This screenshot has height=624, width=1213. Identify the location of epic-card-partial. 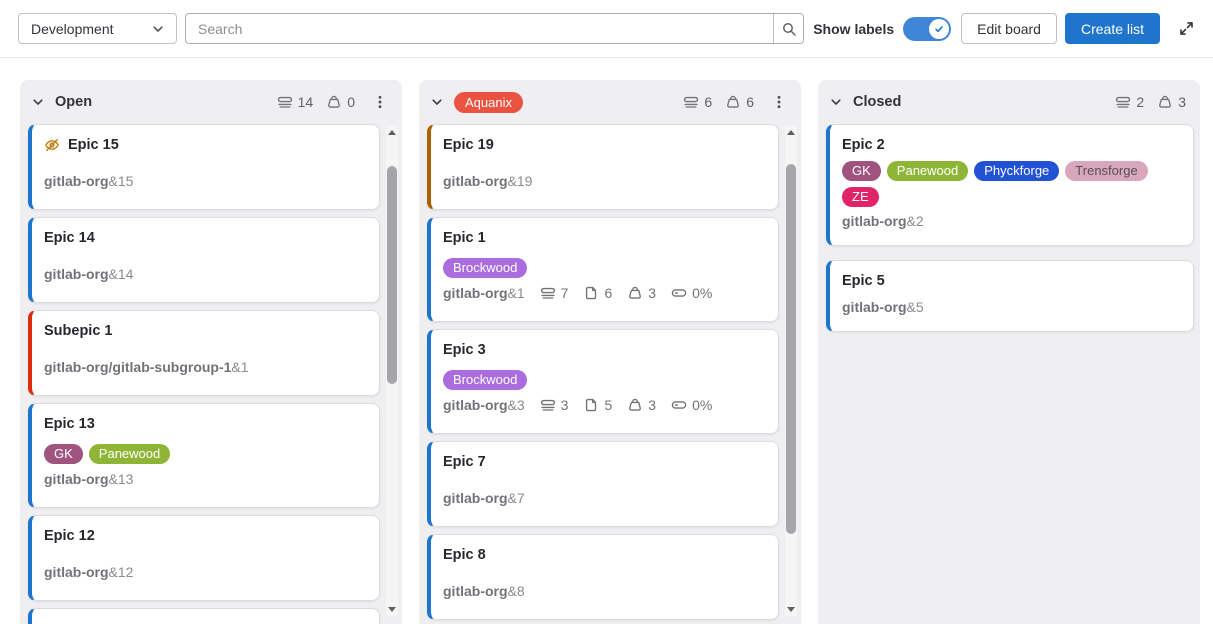
(204, 616).